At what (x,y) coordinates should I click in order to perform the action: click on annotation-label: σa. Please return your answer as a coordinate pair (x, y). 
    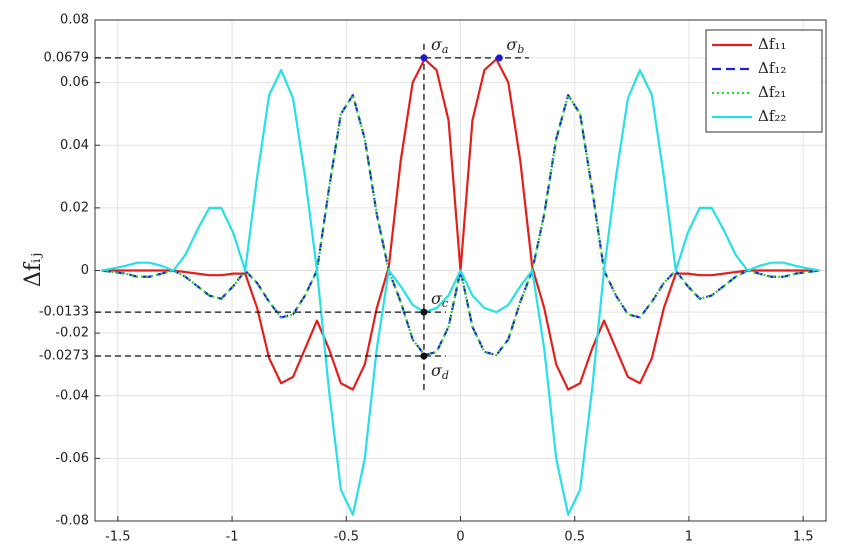
    Looking at the image, I should click on (439, 45).